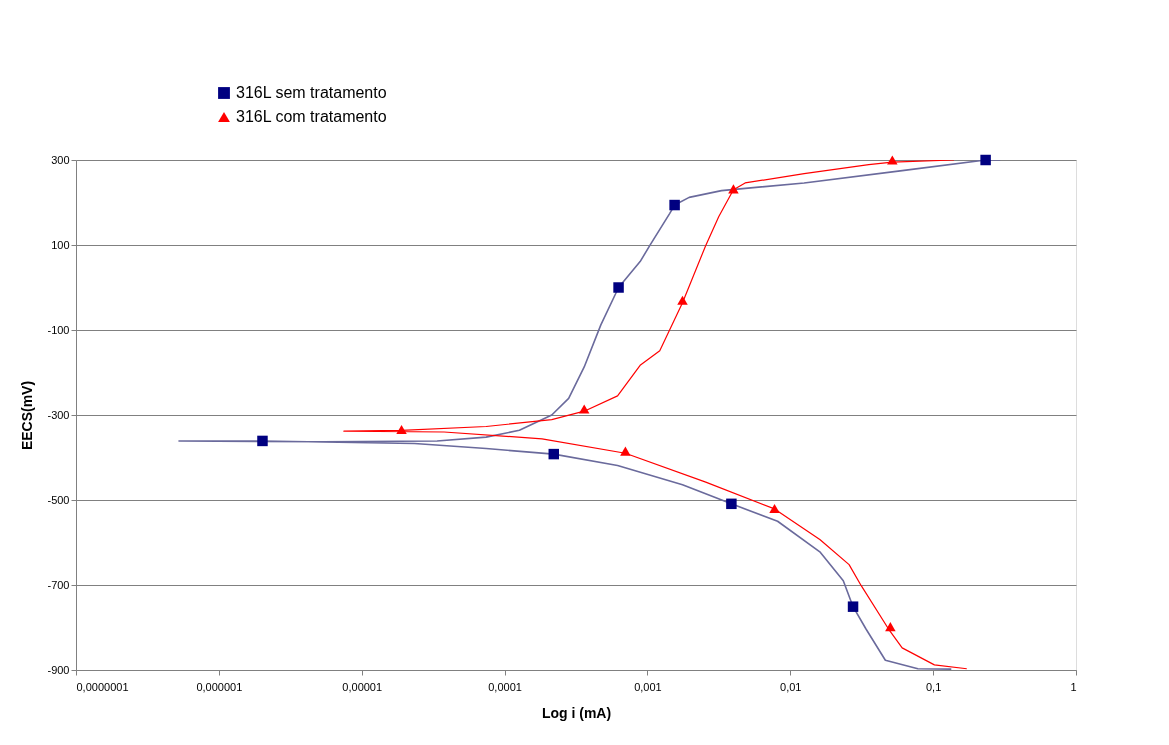 Image resolution: width=1169 pixels, height=745 pixels. Describe the element at coordinates (58, 329) in the screenshot. I see `y-tick-label: -100` at that location.